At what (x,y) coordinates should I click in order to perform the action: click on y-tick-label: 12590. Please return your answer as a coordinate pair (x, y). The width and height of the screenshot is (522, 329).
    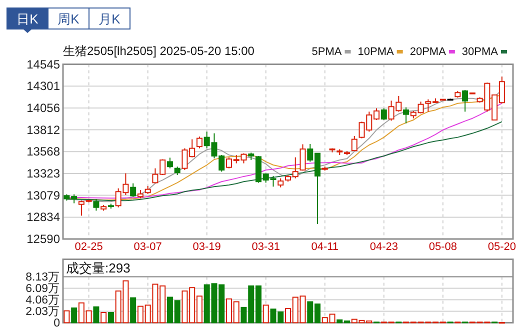
    Looking at the image, I should click on (43, 239).